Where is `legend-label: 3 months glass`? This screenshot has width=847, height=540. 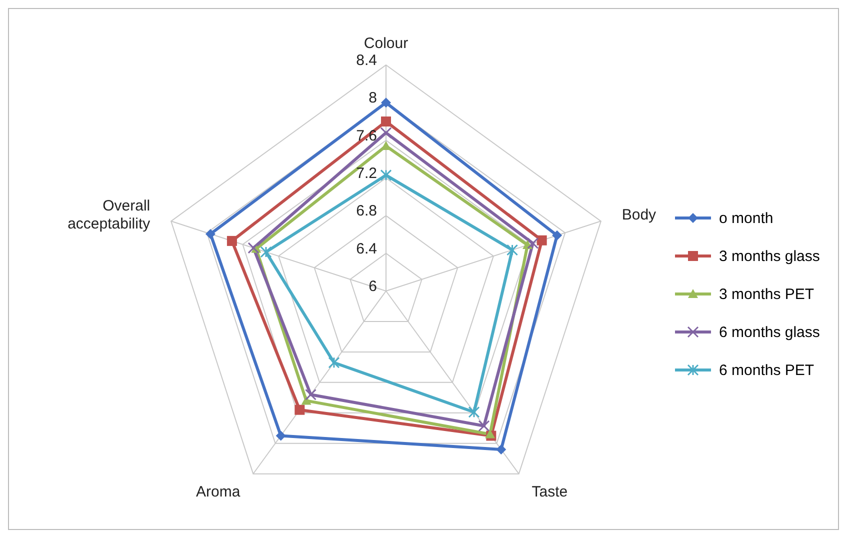
legend-label: 3 months glass is located at coordinates (769, 256).